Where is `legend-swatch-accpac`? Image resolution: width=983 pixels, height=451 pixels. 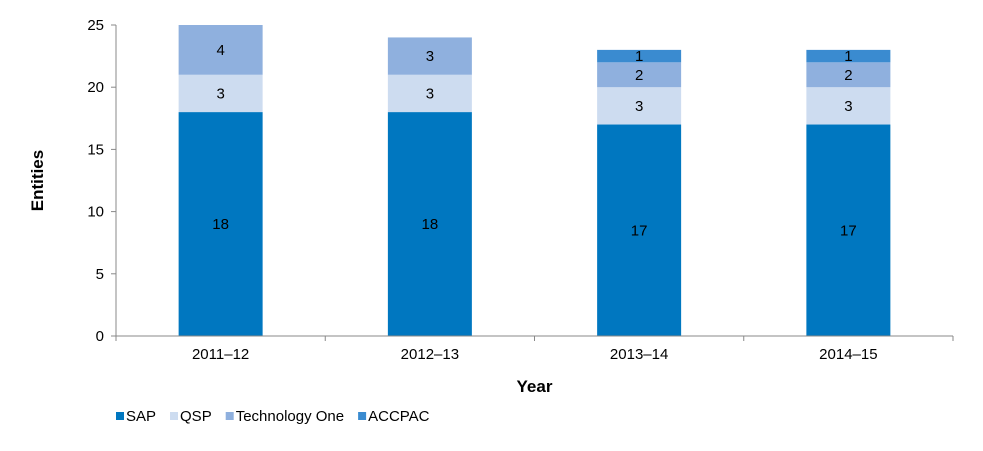
legend-swatch-accpac is located at coordinates (362, 416).